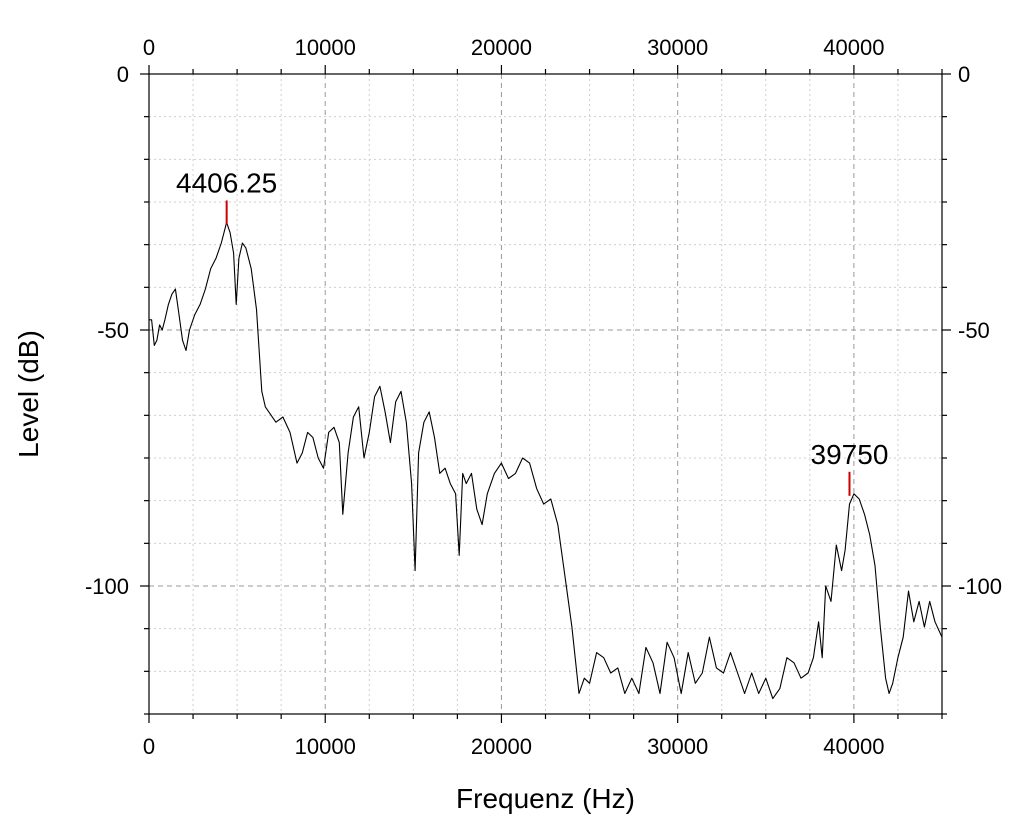 The height and width of the screenshot is (840, 1018). I want to click on y-tick-label-right: 0, so click(964, 74).